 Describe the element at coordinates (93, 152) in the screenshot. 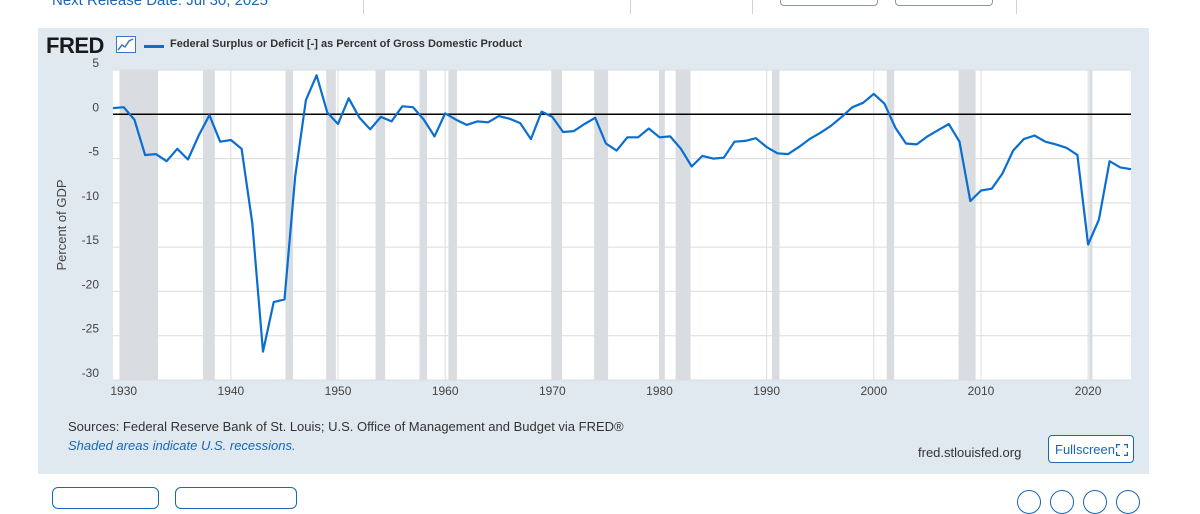

I see `y-tick-label: -5` at that location.